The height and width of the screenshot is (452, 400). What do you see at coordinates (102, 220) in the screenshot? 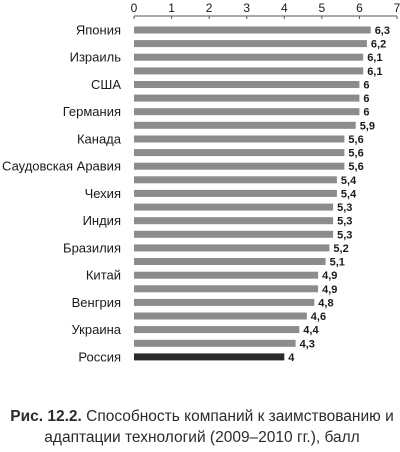
I see `category-label: Индия` at bounding box center [102, 220].